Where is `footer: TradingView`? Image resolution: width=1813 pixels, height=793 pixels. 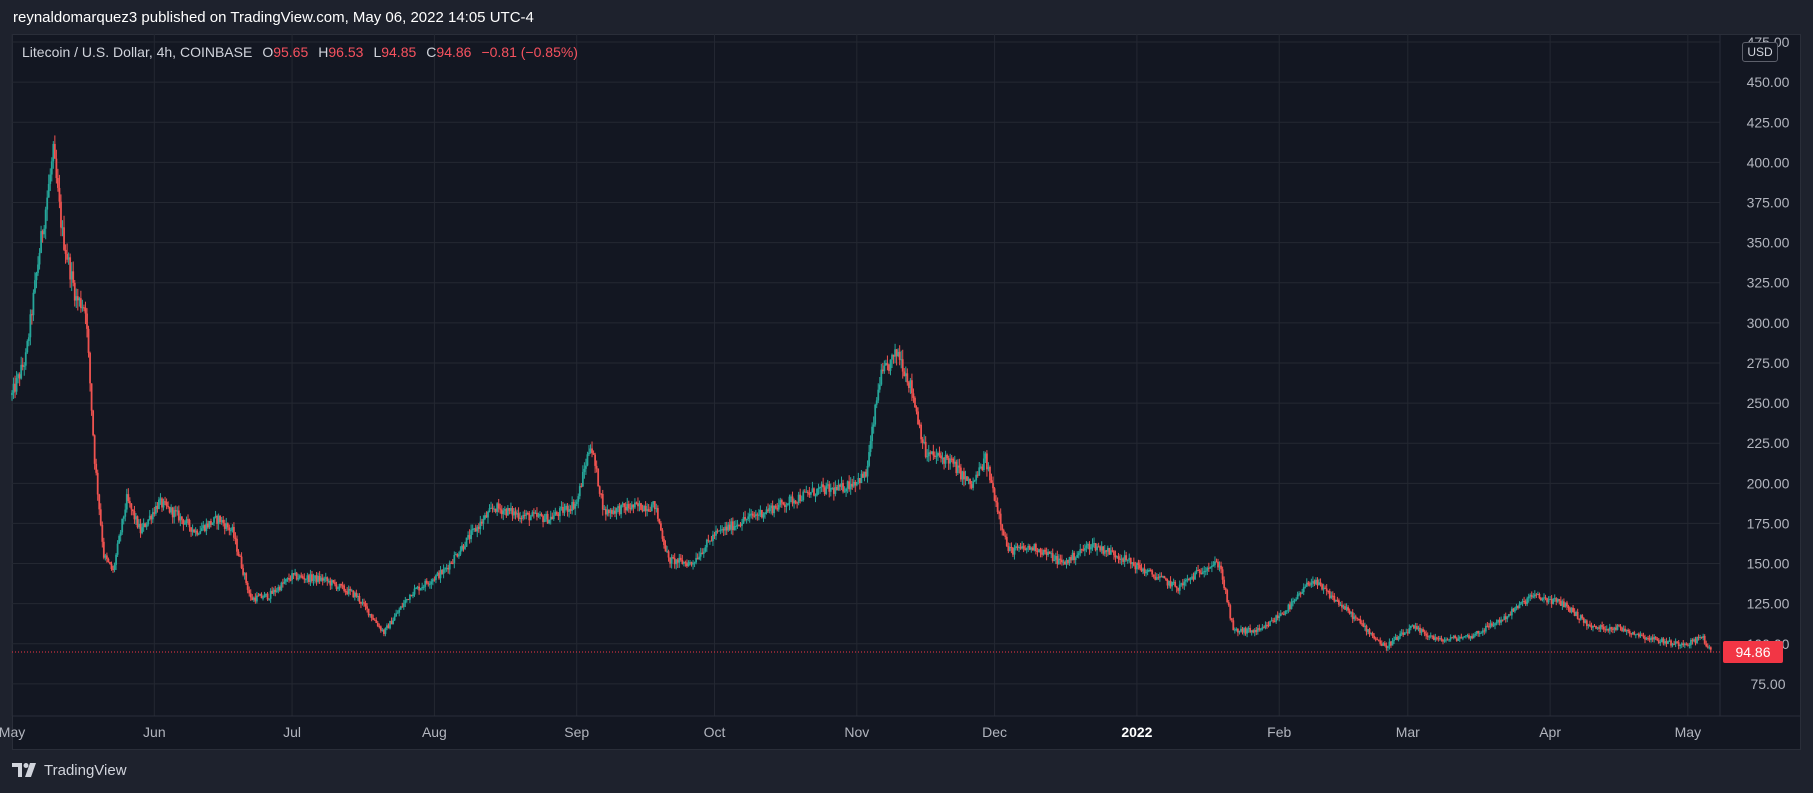 footer: TradingView is located at coordinates (69, 770).